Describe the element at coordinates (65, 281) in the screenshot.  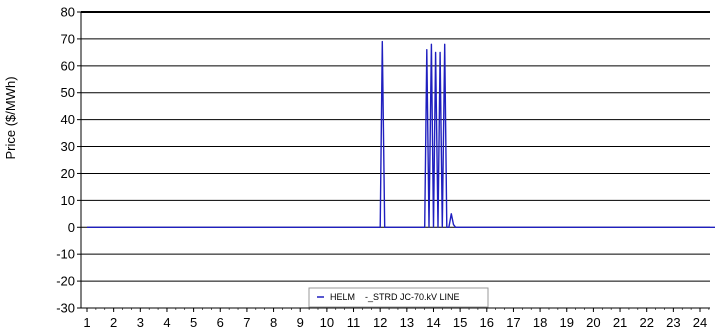
I see `y-tick-label: -20` at that location.